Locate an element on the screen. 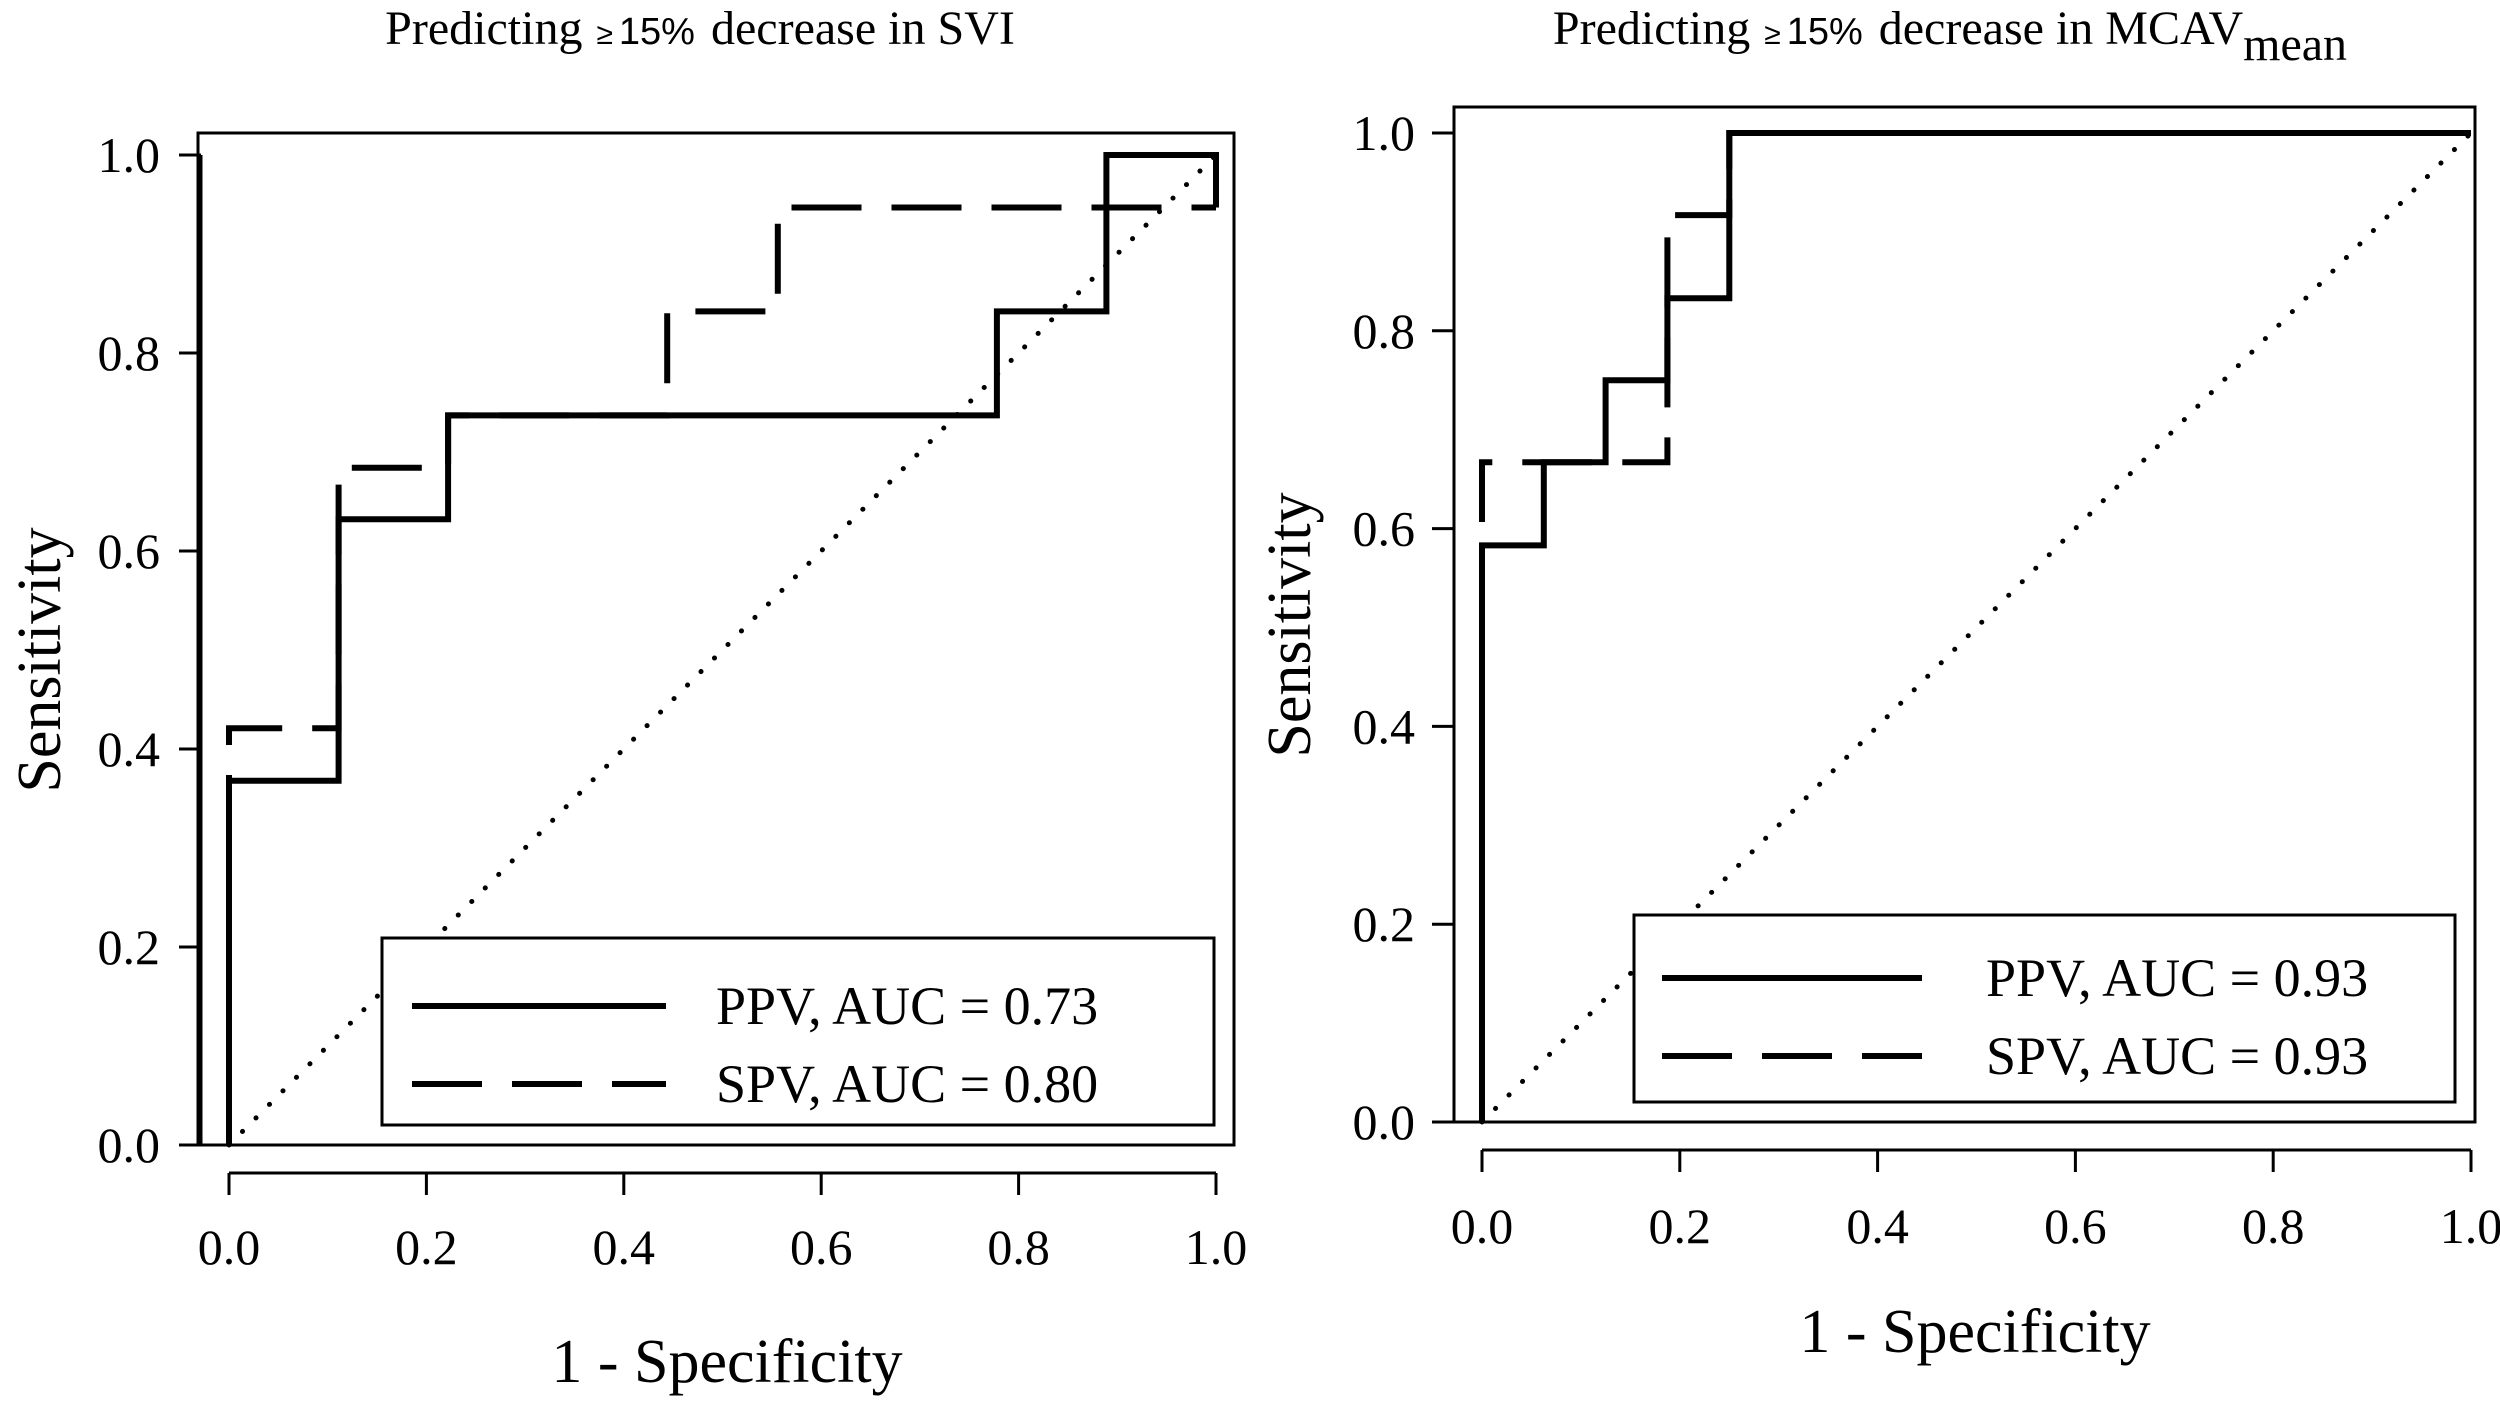 The width and height of the screenshot is (2500, 1405). legend-label-ppv: PPV, AUC = 0.73 is located at coordinates (907, 1006).